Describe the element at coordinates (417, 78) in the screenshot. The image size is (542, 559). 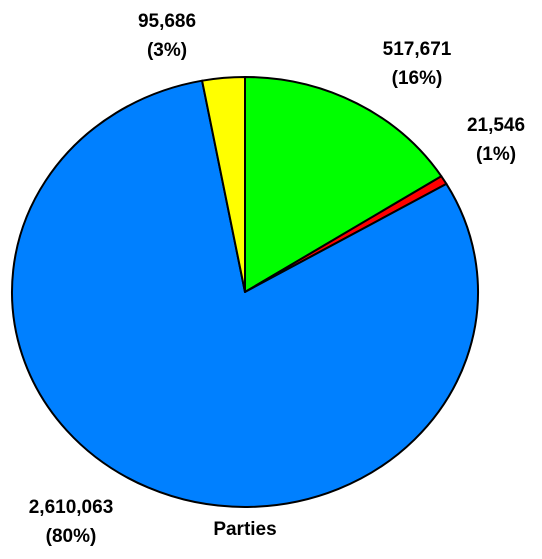
I see `slice-percent-label-1: (16%)` at that location.